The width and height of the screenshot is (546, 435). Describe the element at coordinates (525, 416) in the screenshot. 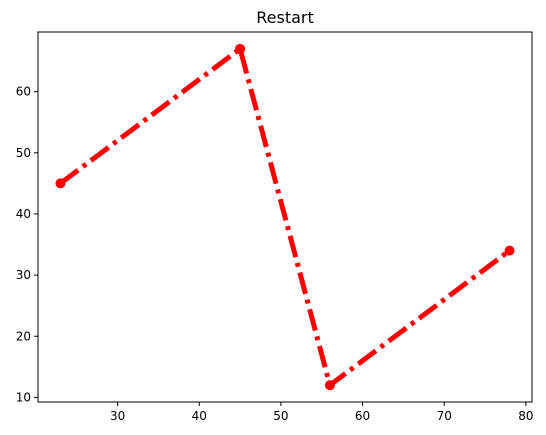

I see `x-tick-label: 80` at that location.